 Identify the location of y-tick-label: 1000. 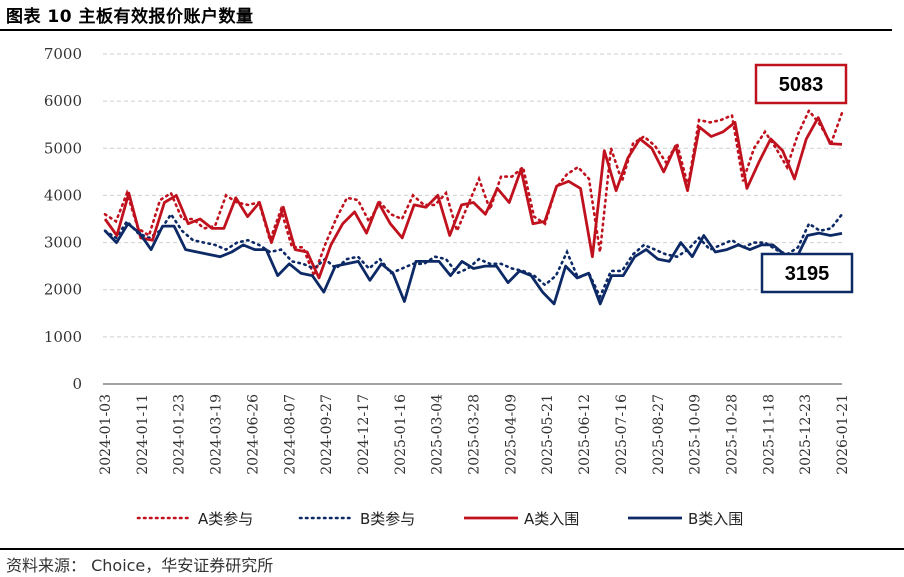
(63, 337).